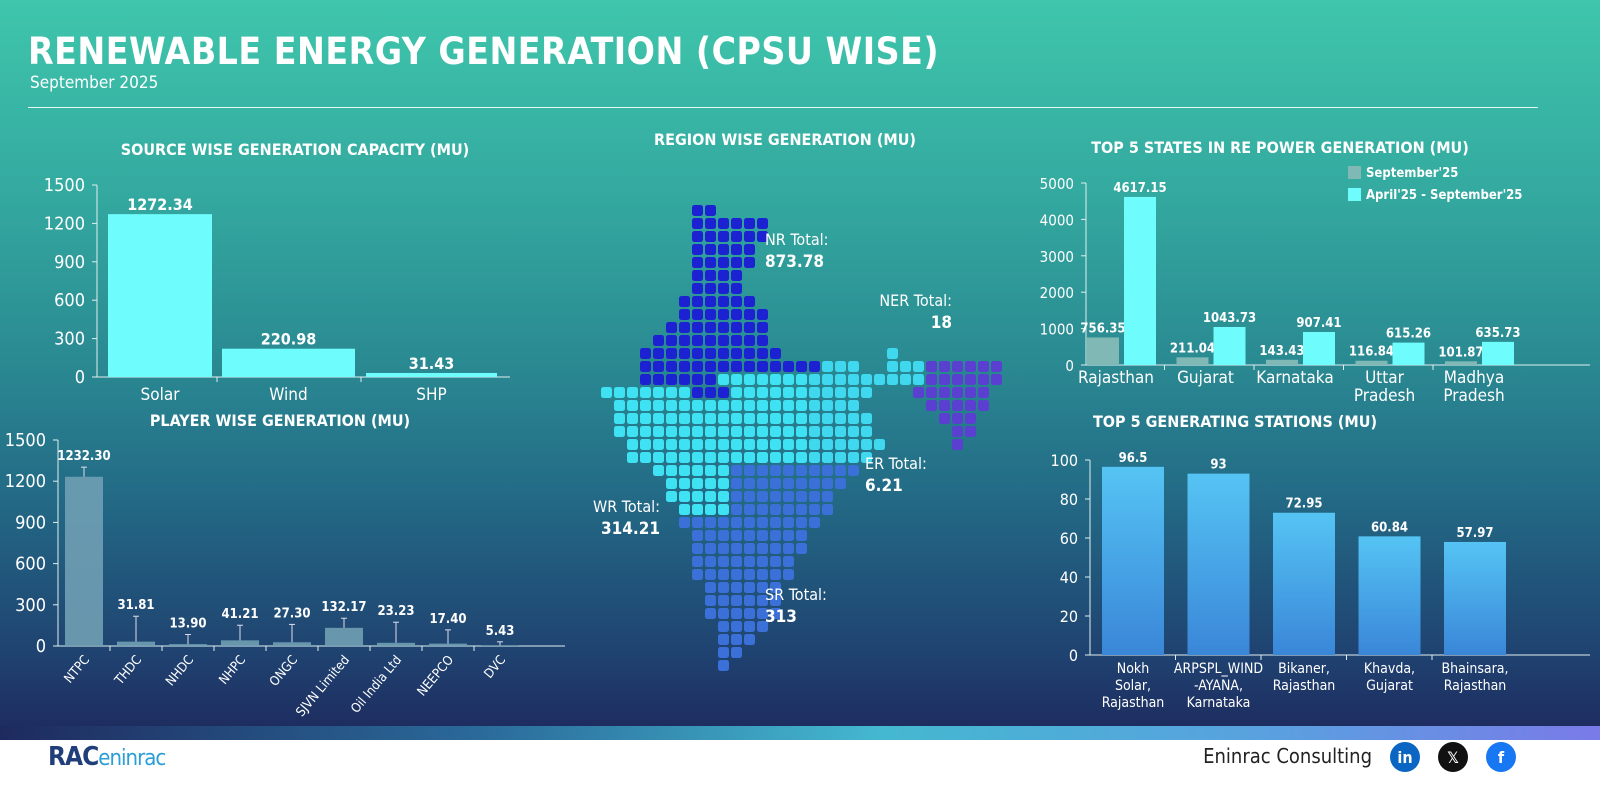 This screenshot has width=1600, height=800. Describe the element at coordinates (1389, 527) in the screenshot. I see `data-label: 60.84` at that location.